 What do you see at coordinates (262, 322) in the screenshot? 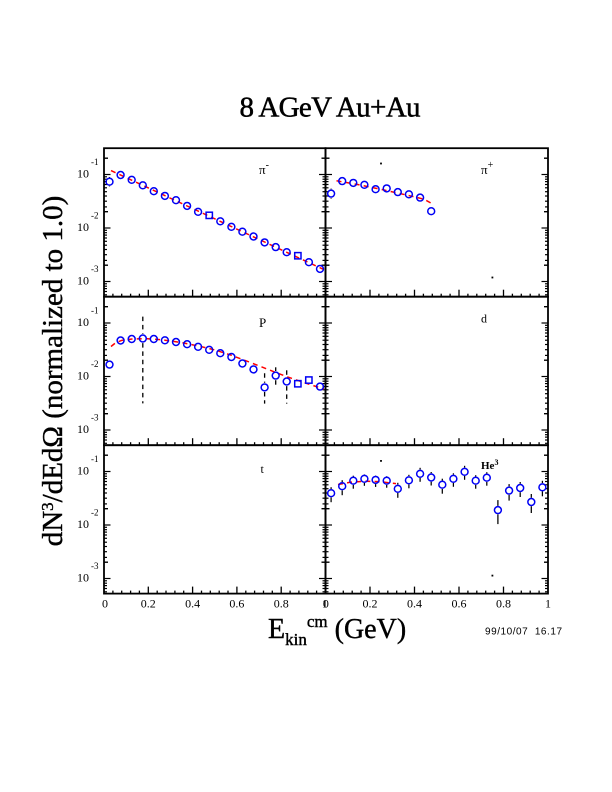
I see `svg-text: P` at bounding box center [262, 322].